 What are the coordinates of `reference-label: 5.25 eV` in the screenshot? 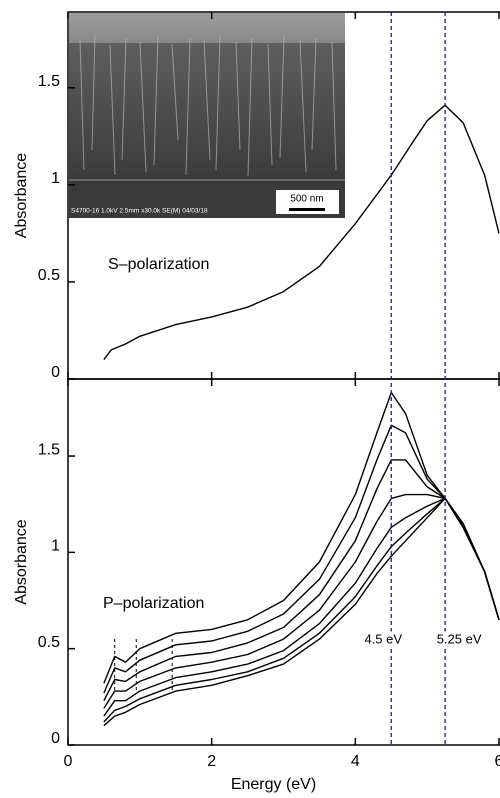 It's located at (459, 638).